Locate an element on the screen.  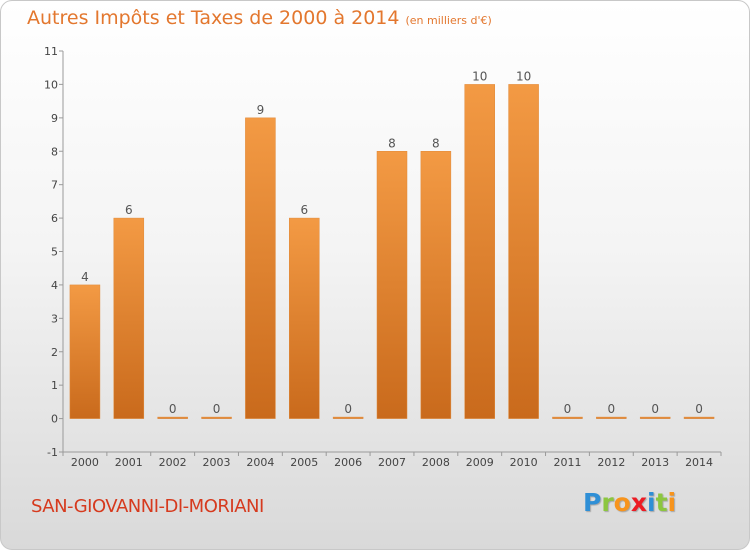
bar-2004 is located at coordinates (260, 268).